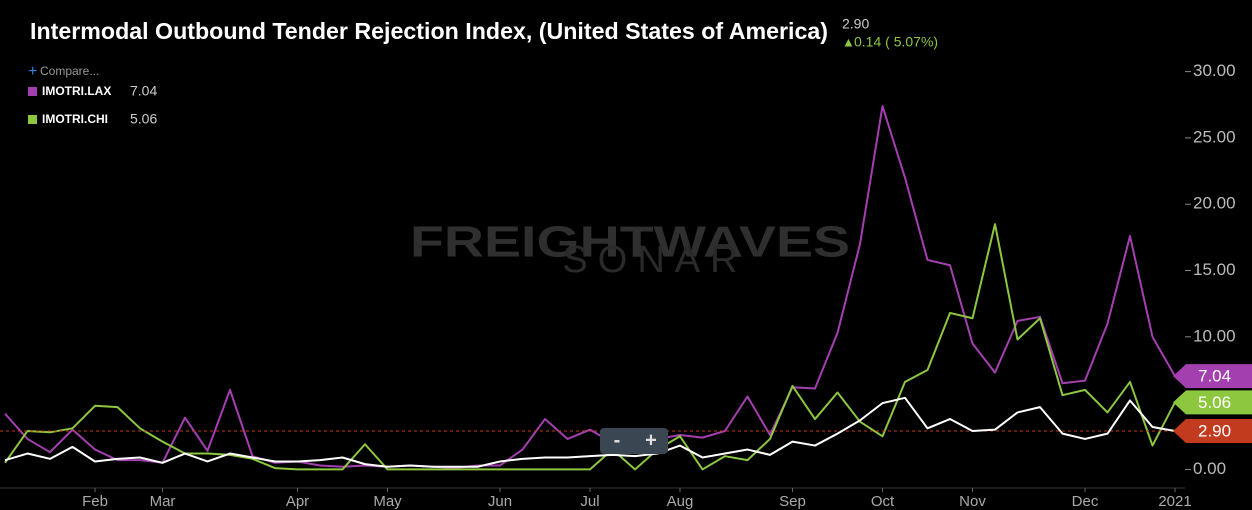  What do you see at coordinates (680, 501) in the screenshot?
I see `x-tick-label: Aug` at bounding box center [680, 501].